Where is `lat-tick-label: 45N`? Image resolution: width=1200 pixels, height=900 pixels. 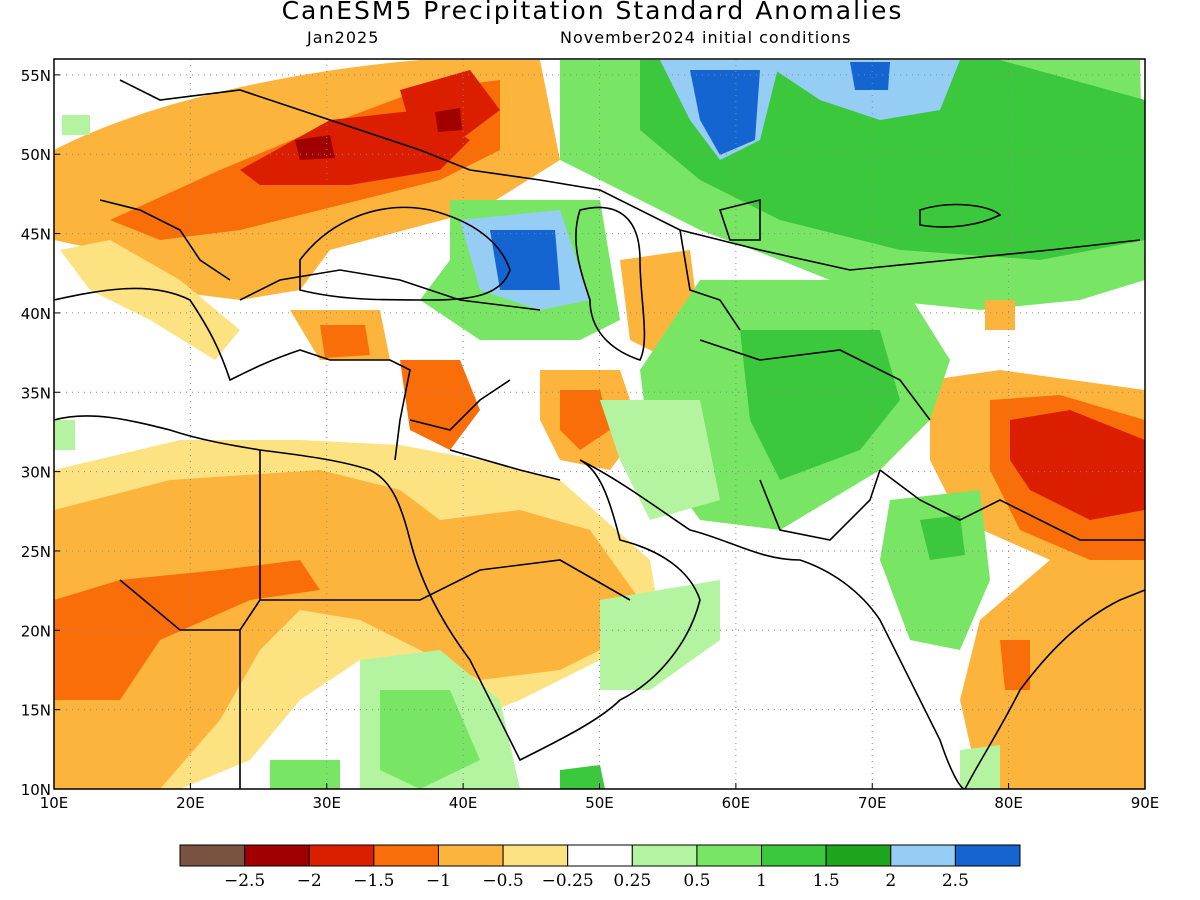
lat-tick-label: 45N is located at coordinates (36, 235).